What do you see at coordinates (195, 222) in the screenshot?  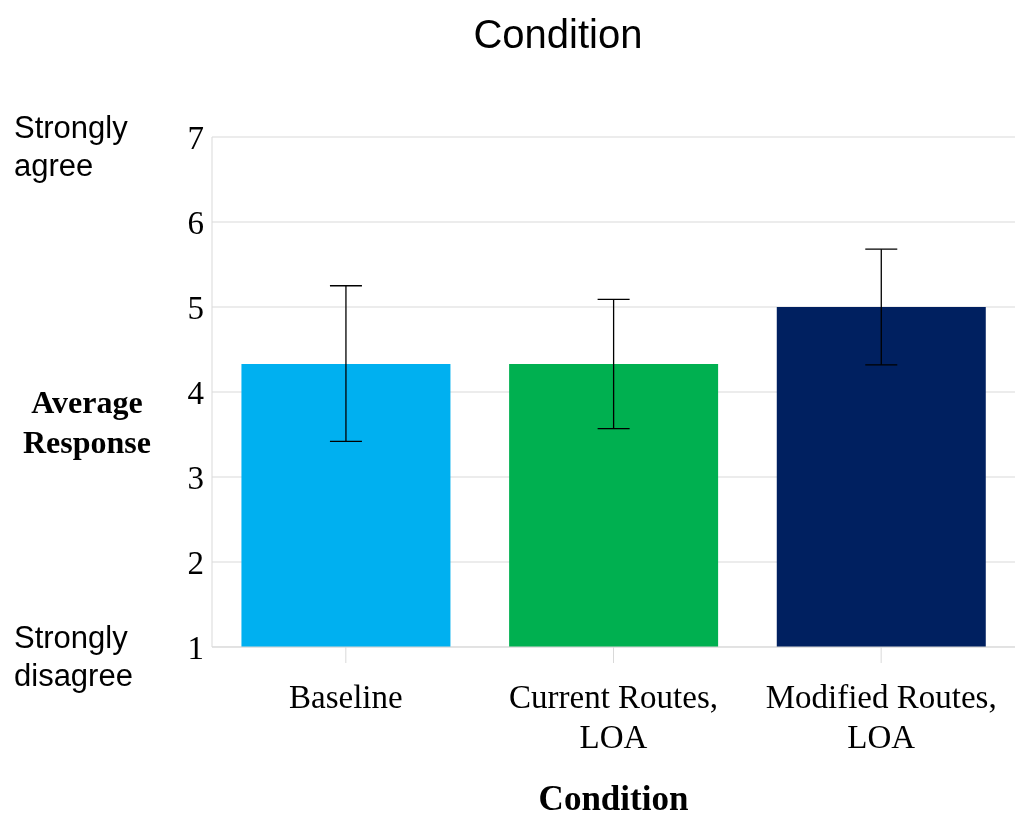 I see `y-tick-label: 6` at bounding box center [195, 222].